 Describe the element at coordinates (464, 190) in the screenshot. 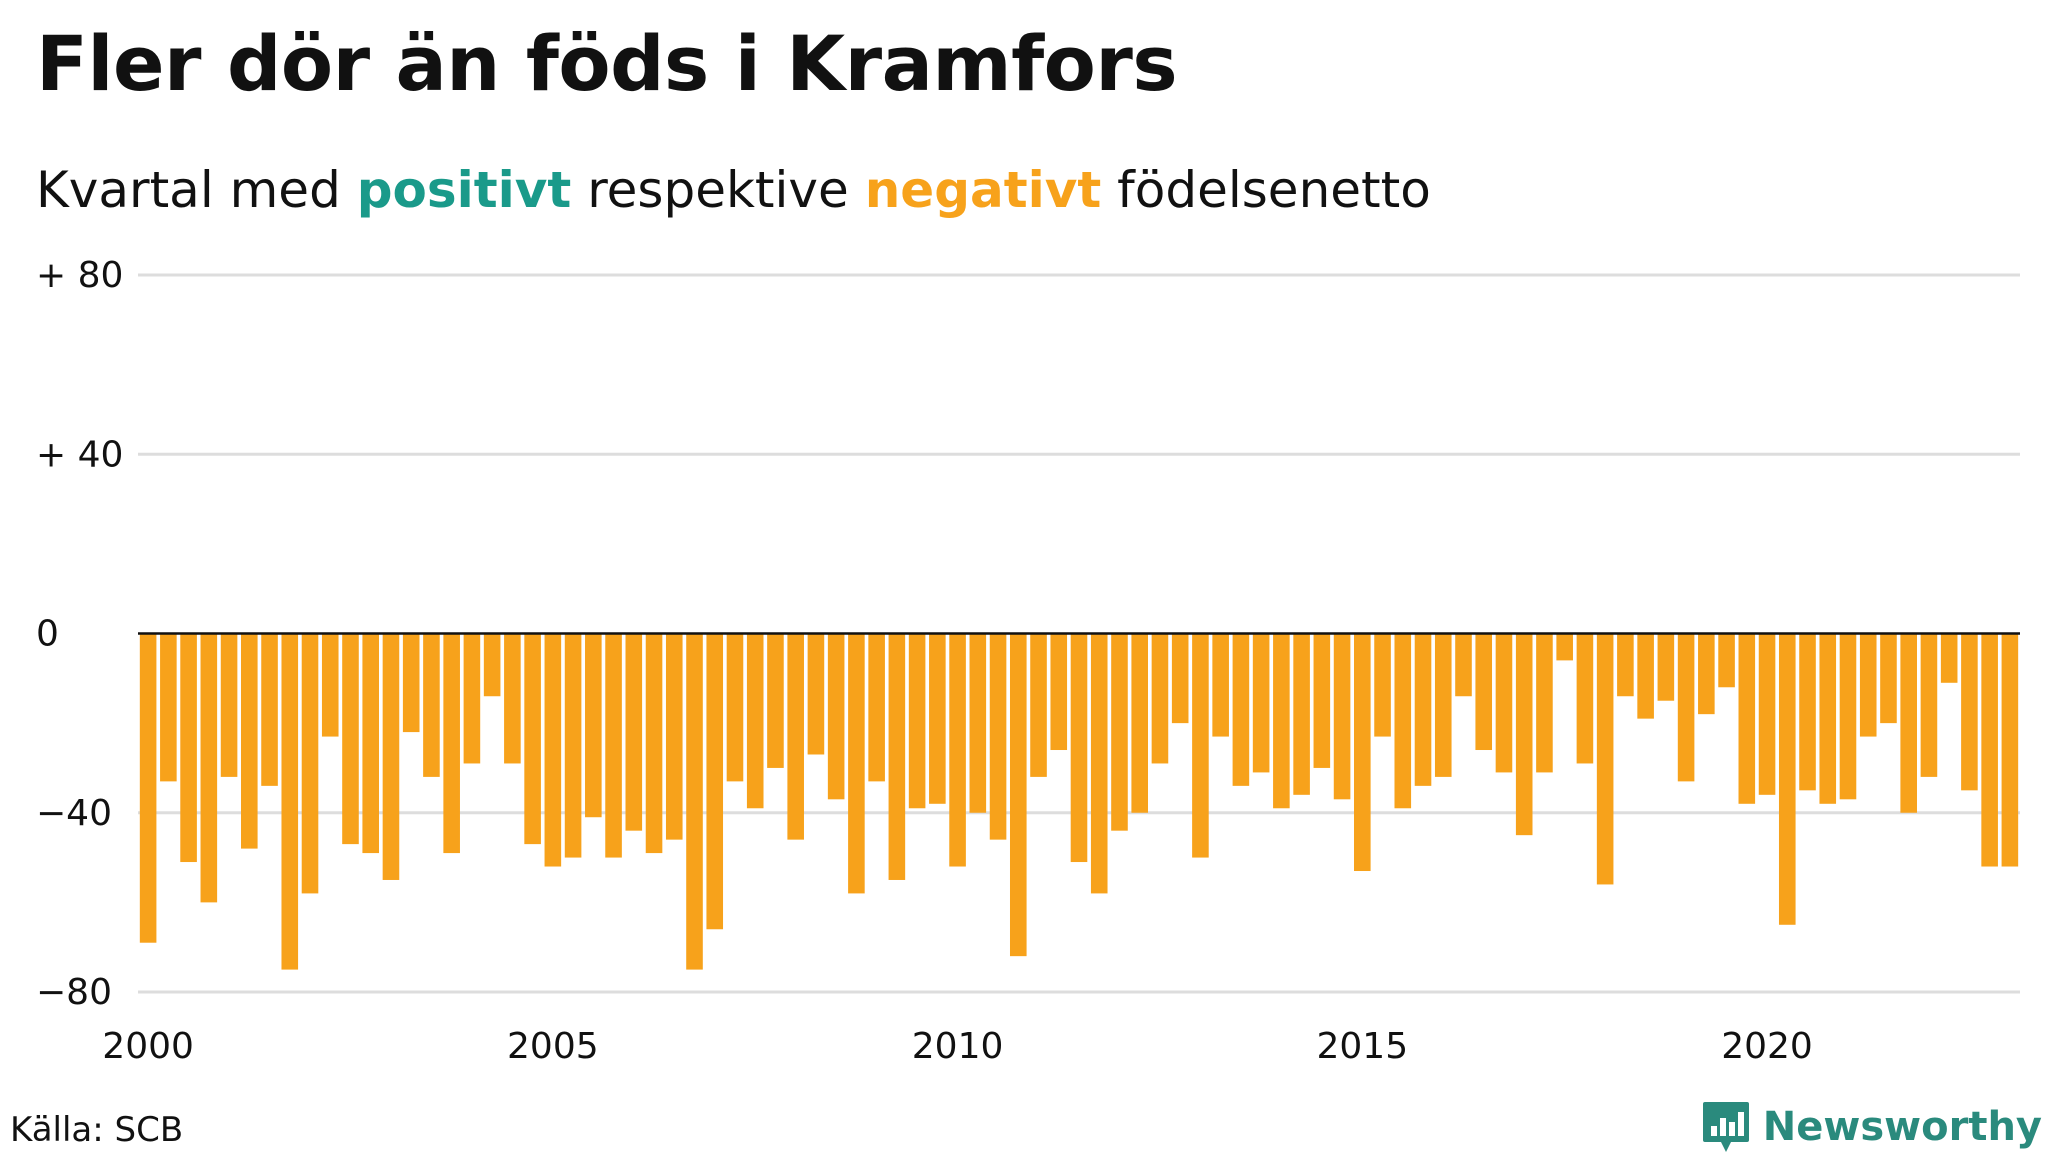

I see `subtitle-positive-word: positivt` at that location.